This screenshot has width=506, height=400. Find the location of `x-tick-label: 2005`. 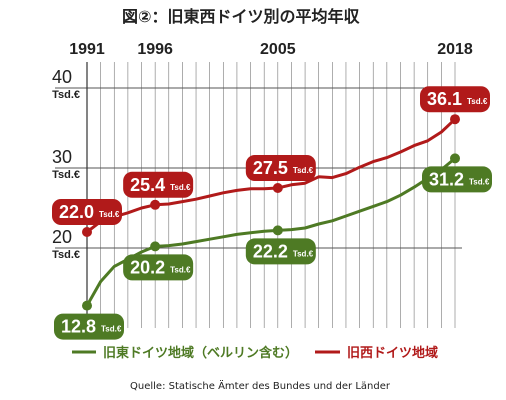

x-tick-label: 2005 is located at coordinates (278, 49).